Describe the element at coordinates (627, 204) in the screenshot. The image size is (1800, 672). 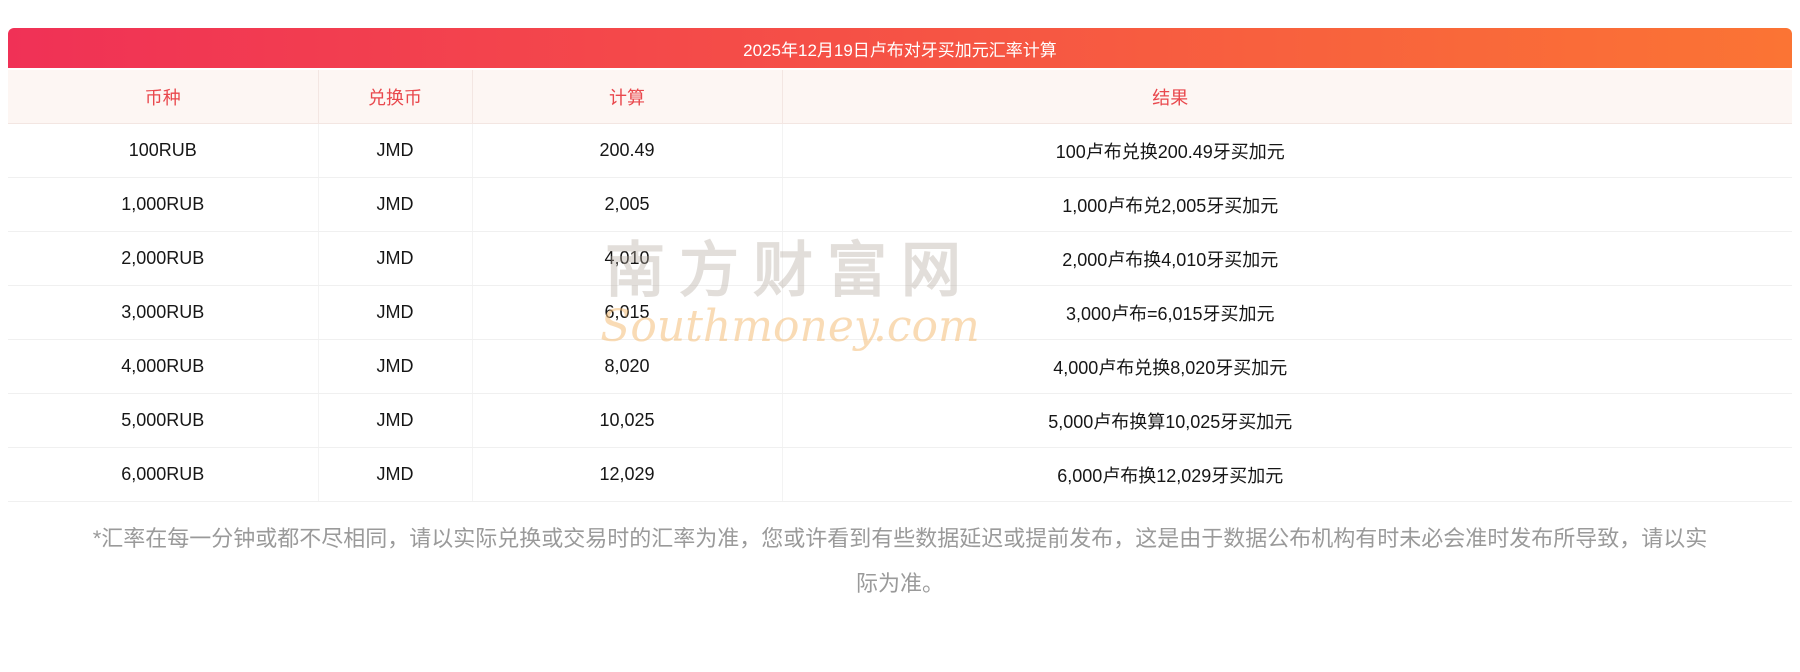
I see `cell-calculation: 2,005` at that location.